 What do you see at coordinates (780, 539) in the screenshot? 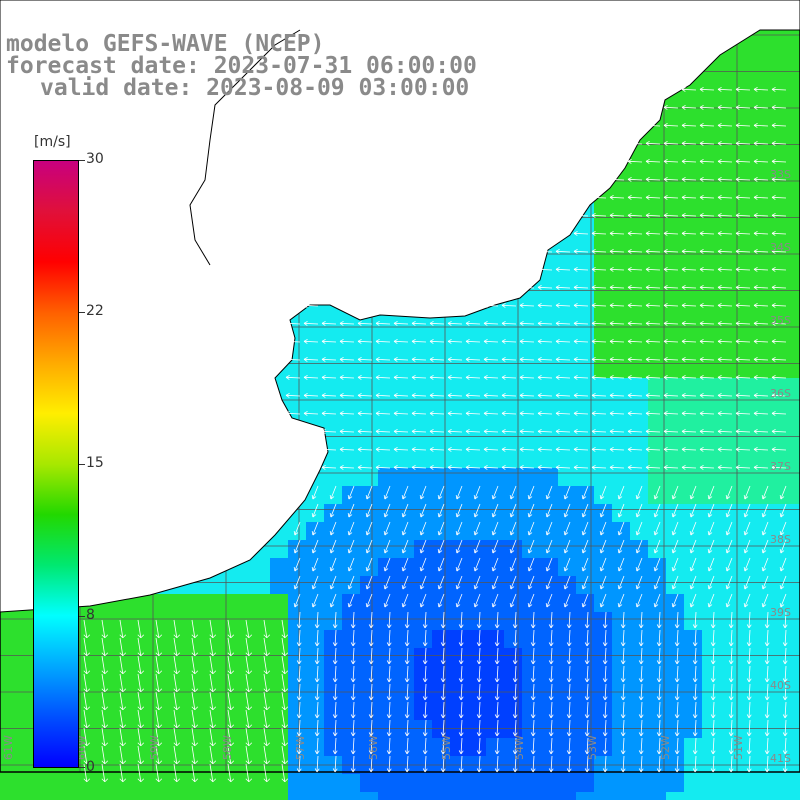
I see `lat-label: 38S` at bounding box center [780, 539].